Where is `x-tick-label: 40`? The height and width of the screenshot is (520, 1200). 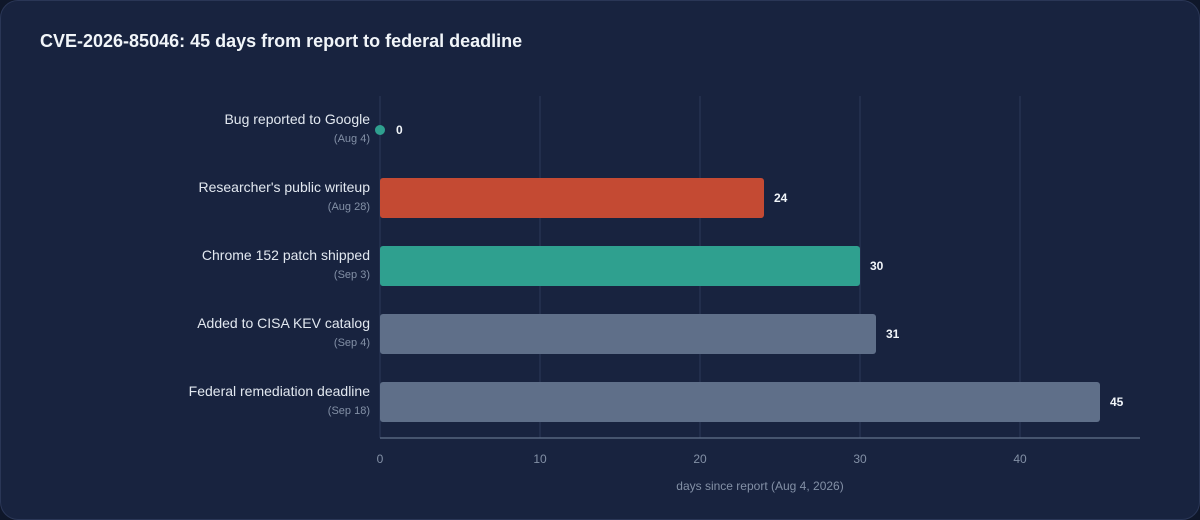
x-tick-label: 40 is located at coordinates (1020, 459).